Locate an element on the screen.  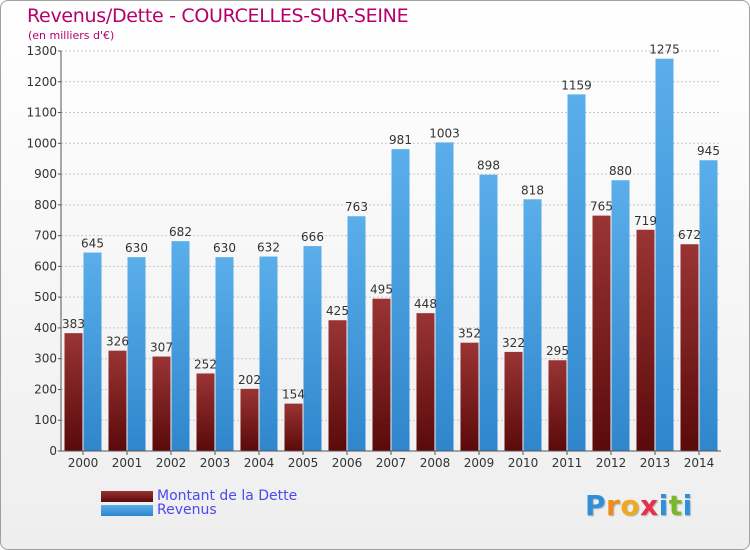
data-label-dette: 448 is located at coordinates (425, 304).